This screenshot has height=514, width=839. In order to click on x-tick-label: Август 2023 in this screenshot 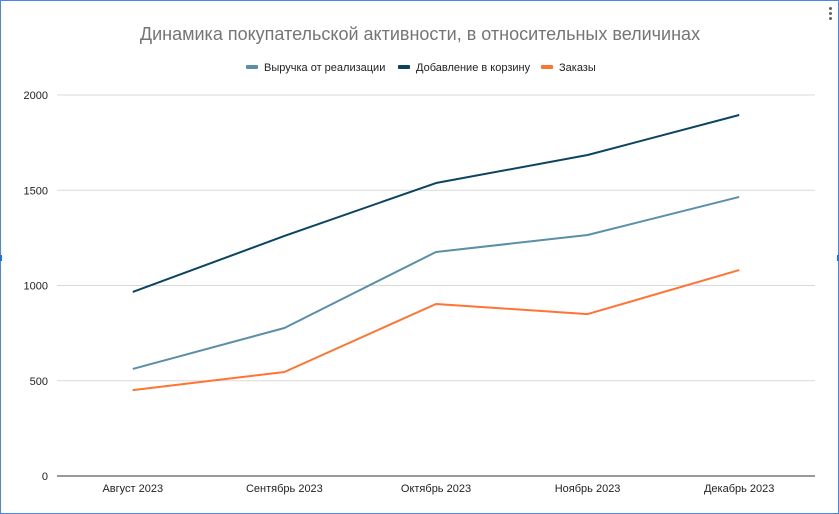, I will do `click(132, 489)`.